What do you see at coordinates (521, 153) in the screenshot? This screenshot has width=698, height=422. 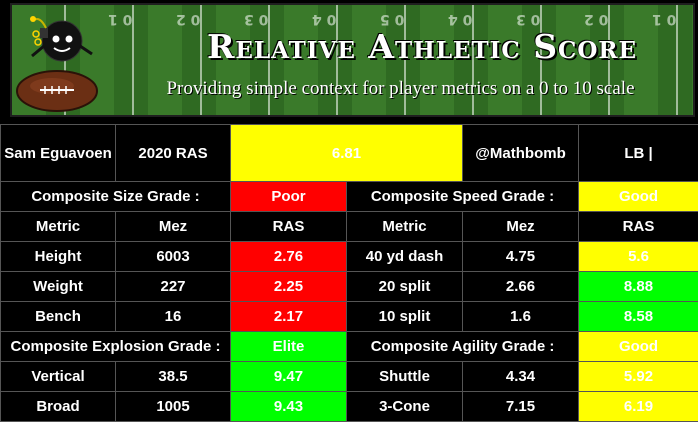 I see `twitter-handle: @Mathbomb` at bounding box center [521, 153].